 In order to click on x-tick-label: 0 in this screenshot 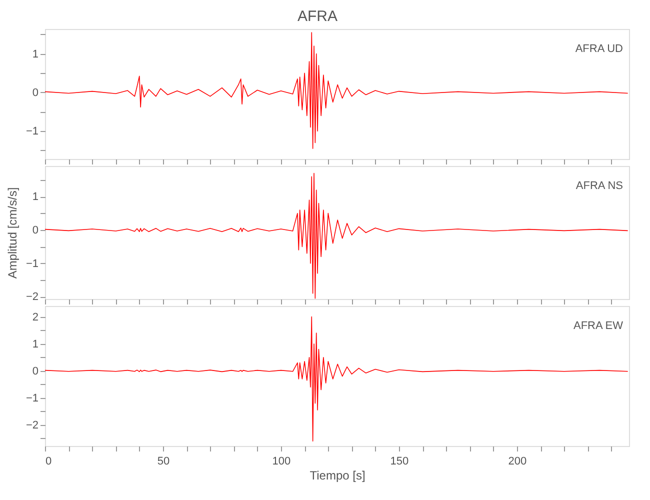, I will do `click(49, 462)`.